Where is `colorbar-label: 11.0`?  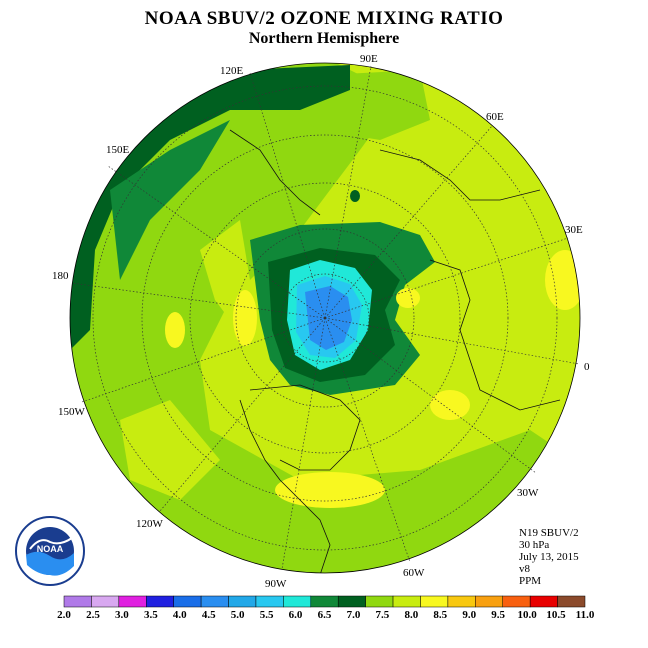 colorbar-label: 11.0 is located at coordinates (585, 615).